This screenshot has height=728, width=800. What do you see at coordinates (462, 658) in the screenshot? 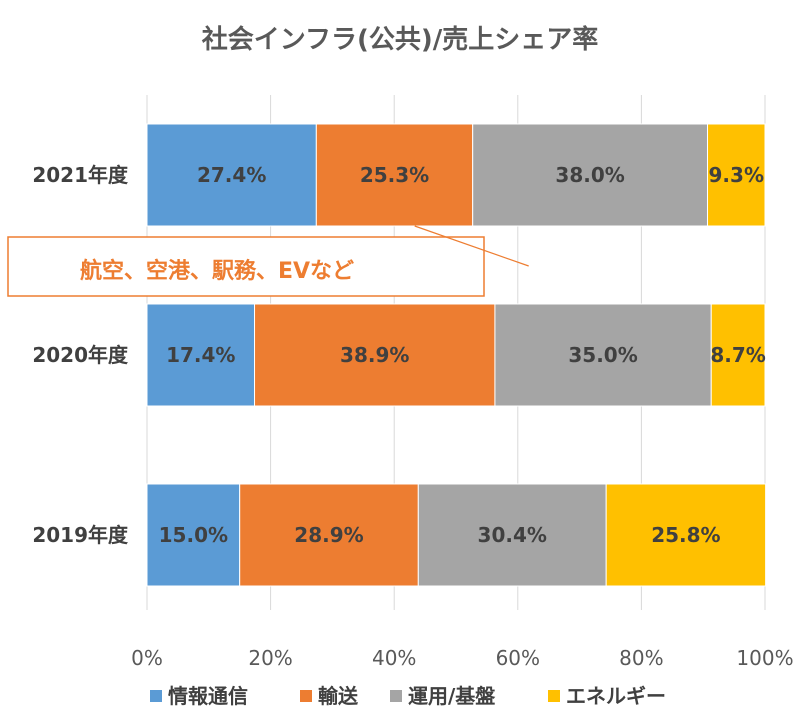
I see `x-axis-tick-labels: 0% 20% 40% 60% 80% 100%` at bounding box center [462, 658].